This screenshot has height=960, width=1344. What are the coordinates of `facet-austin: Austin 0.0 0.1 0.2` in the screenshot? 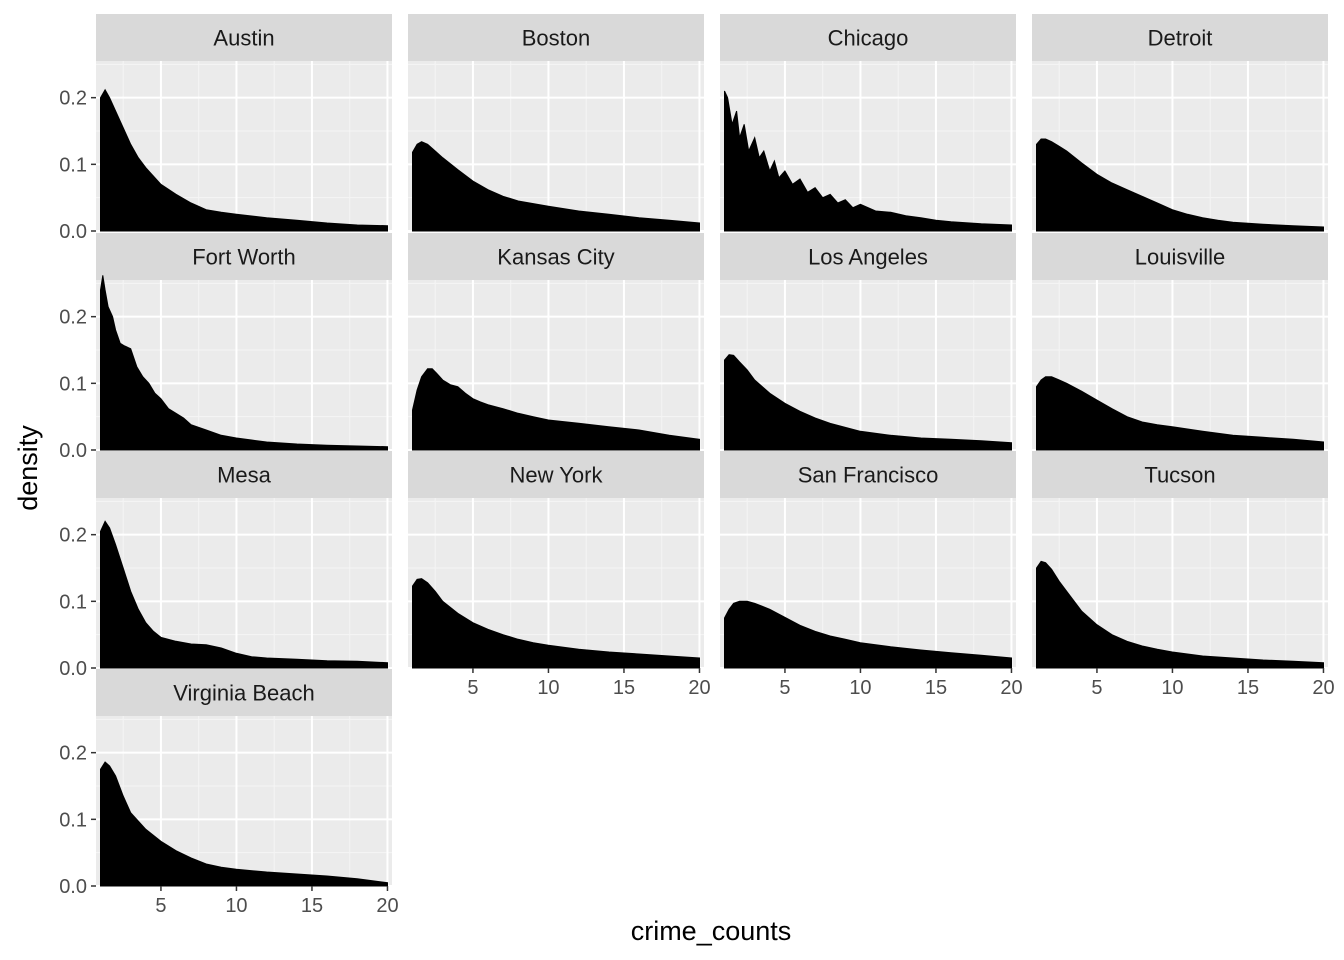 It's located at (225, 128).